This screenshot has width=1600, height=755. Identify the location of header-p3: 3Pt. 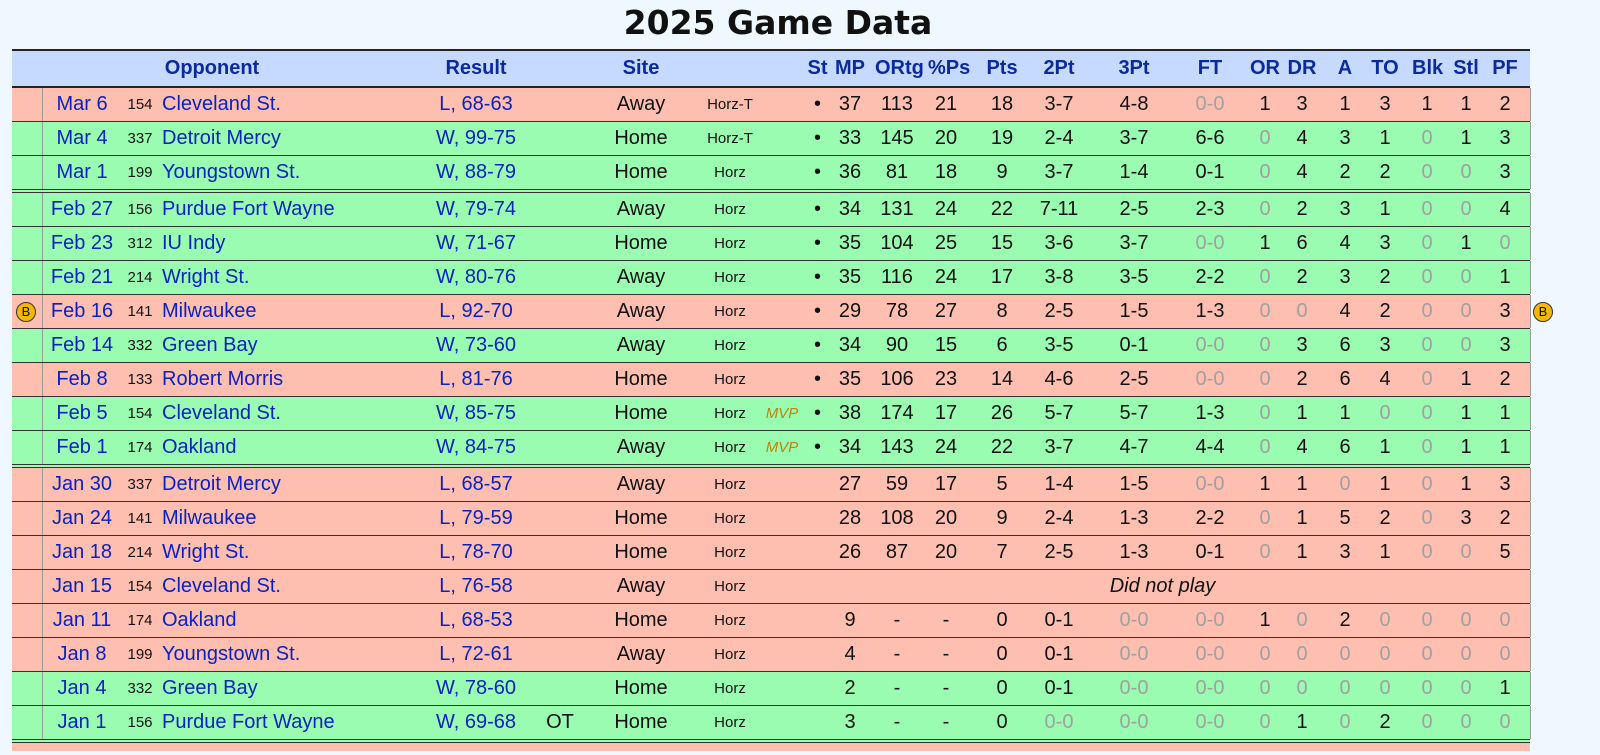
(1134, 68).